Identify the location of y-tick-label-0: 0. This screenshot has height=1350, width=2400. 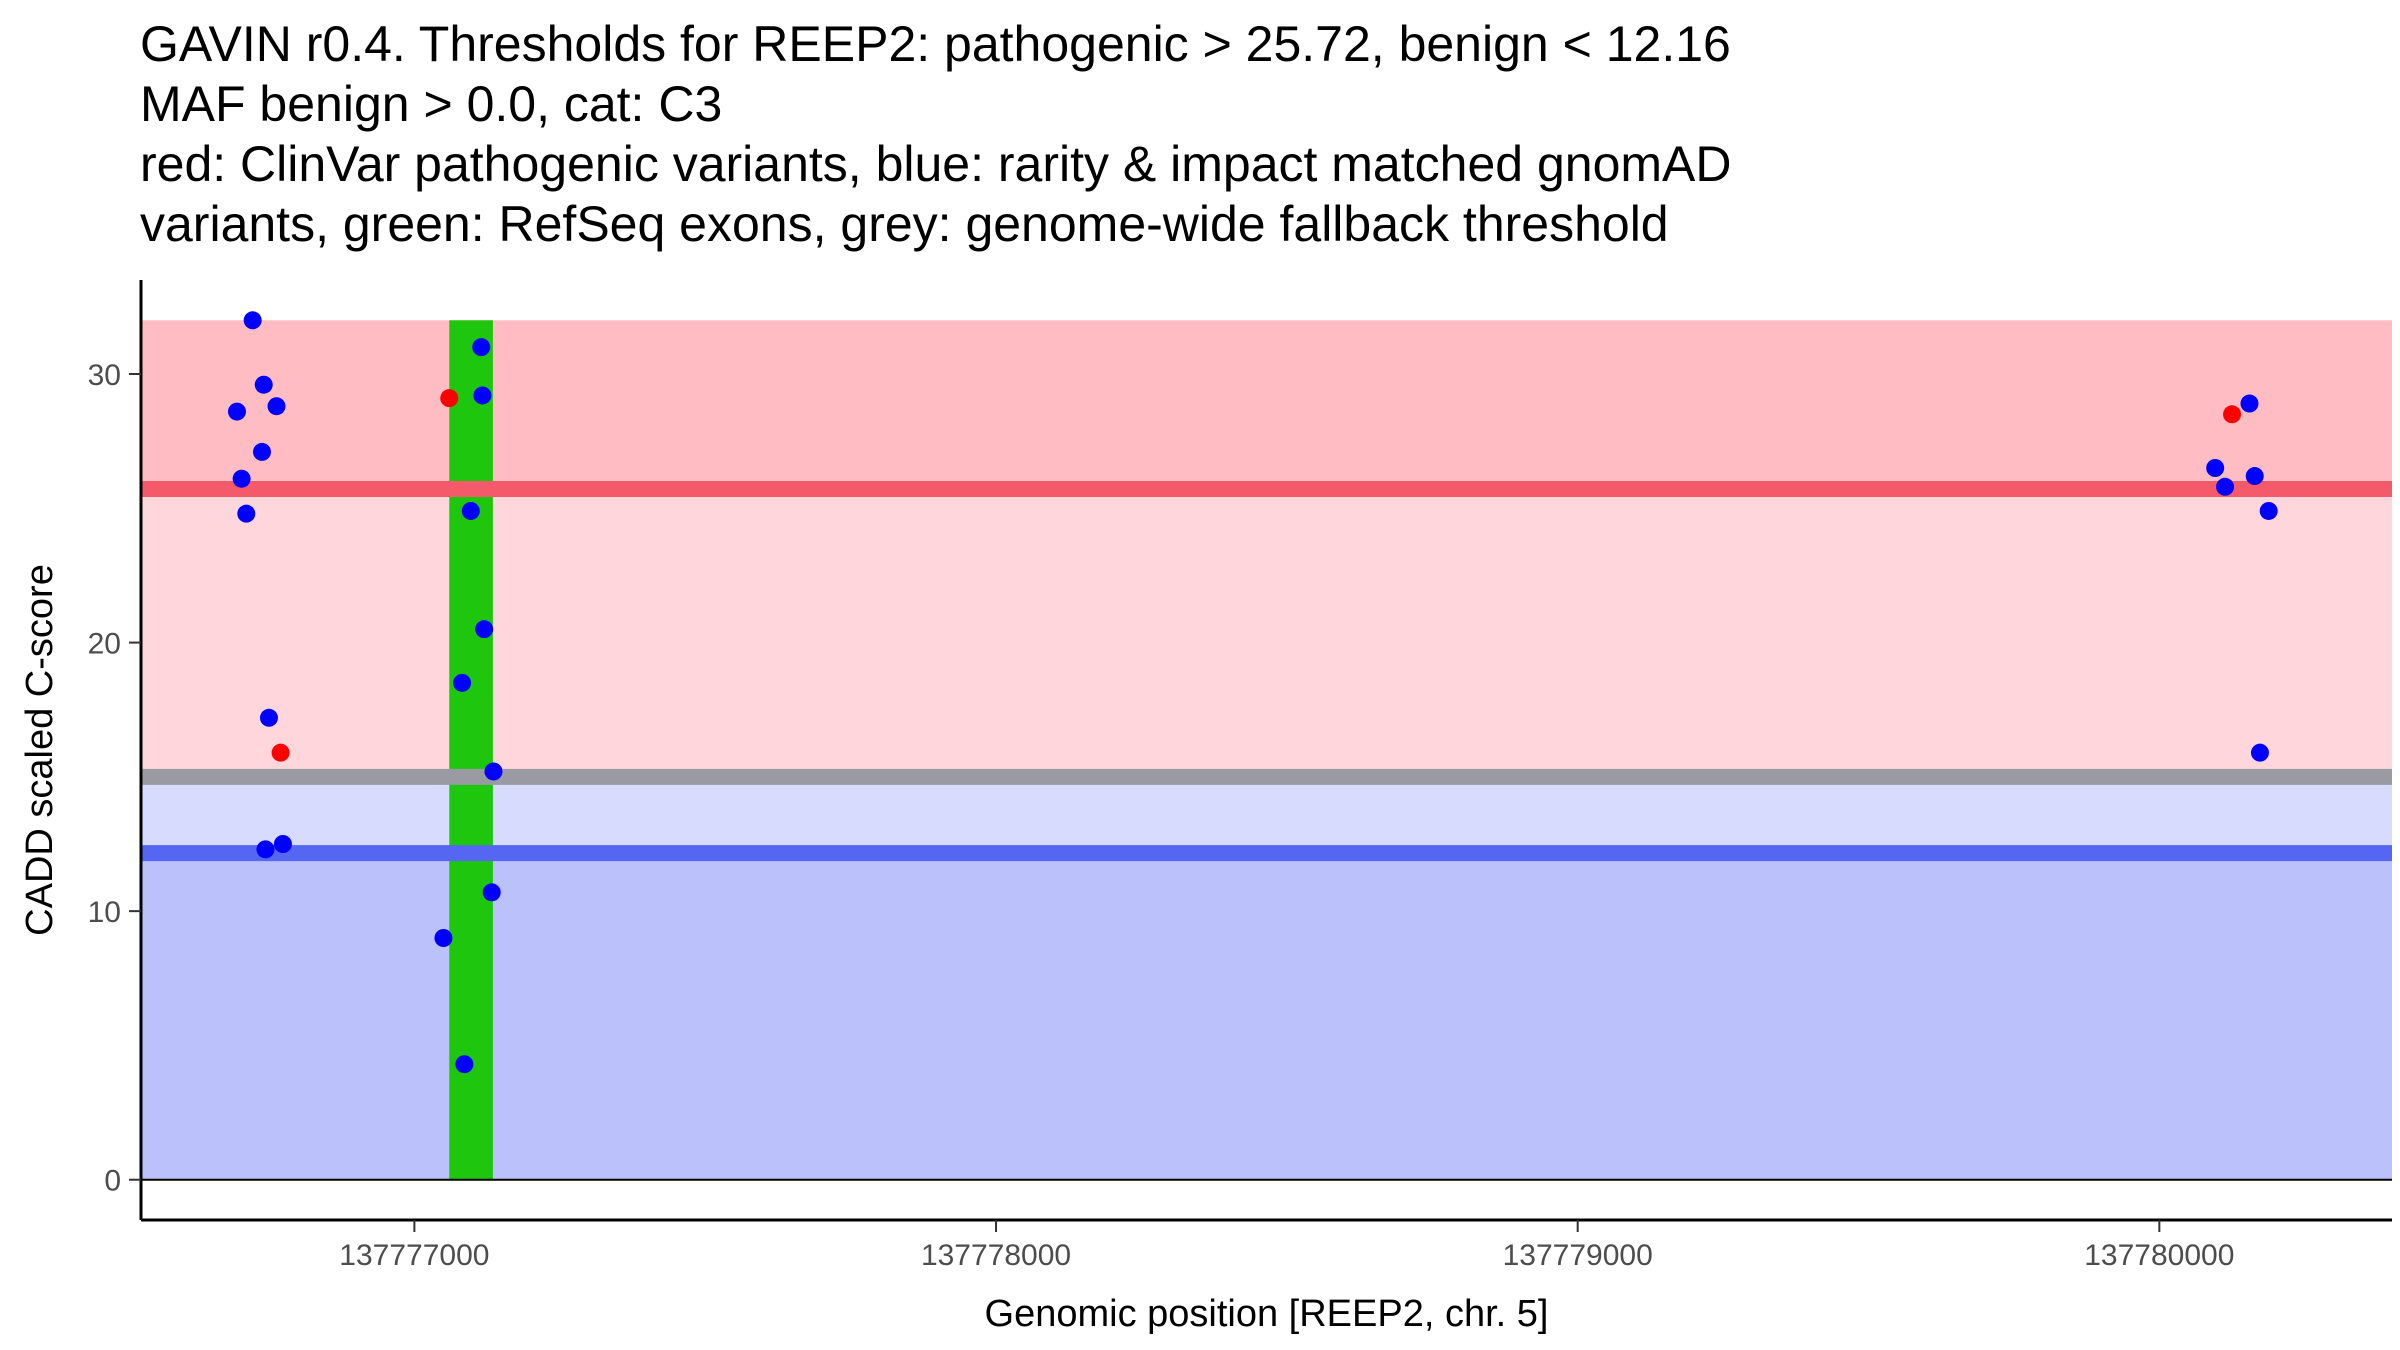
(112, 1181).